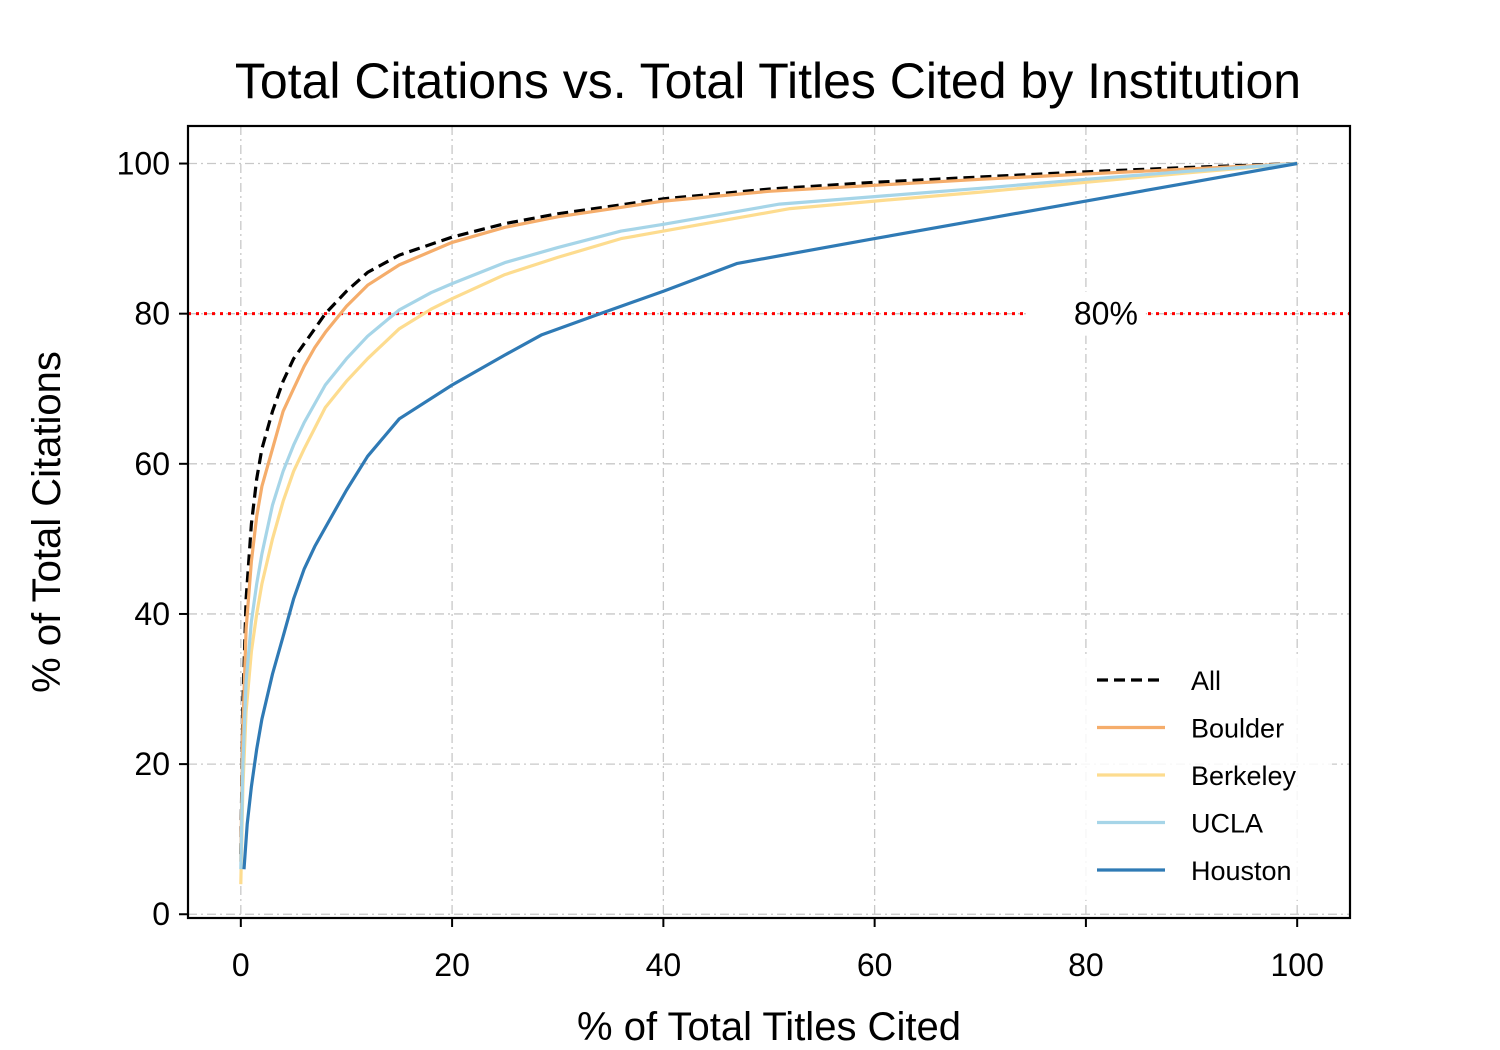  I want to click on y-tick-label: 0, so click(161, 914).